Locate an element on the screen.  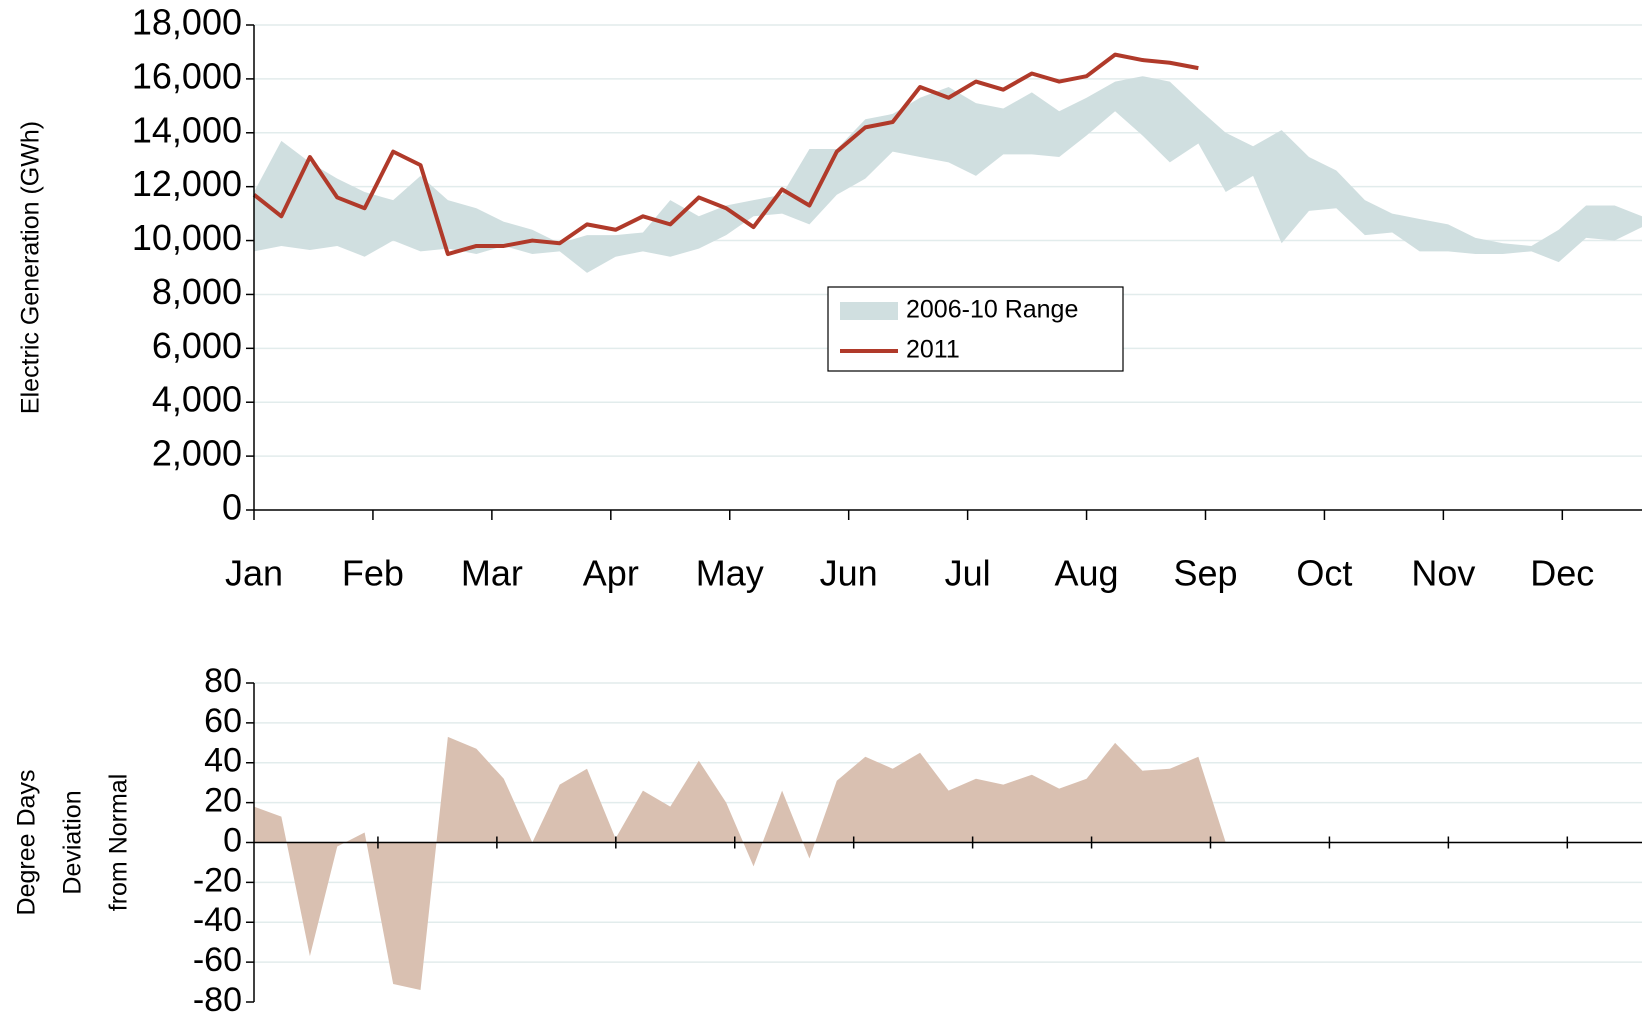
y-tick-label: 14,000 is located at coordinates (187, 129).